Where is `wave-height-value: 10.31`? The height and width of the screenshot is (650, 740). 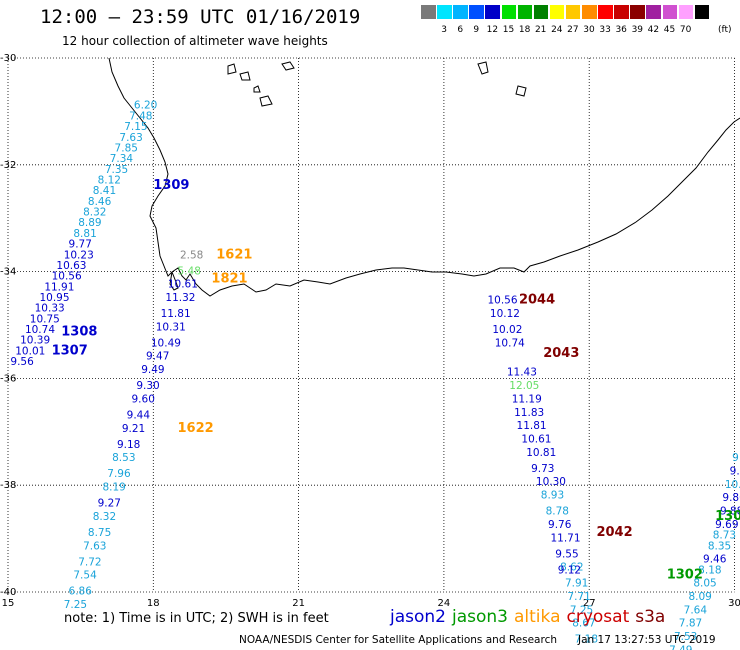 wave-height-value: 10.31 is located at coordinates (171, 327).